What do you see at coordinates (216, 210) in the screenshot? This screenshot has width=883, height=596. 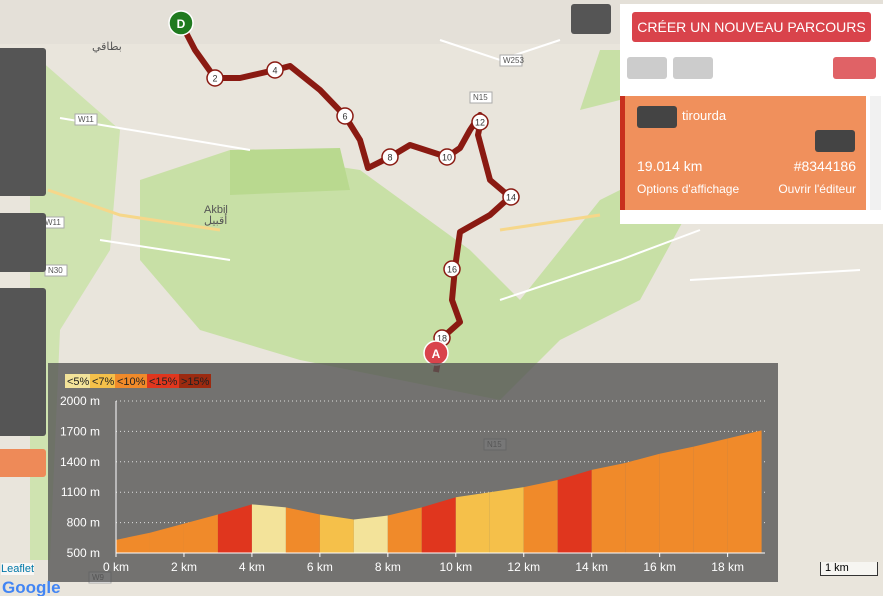 I see `map-label: Akbil` at bounding box center [216, 210].